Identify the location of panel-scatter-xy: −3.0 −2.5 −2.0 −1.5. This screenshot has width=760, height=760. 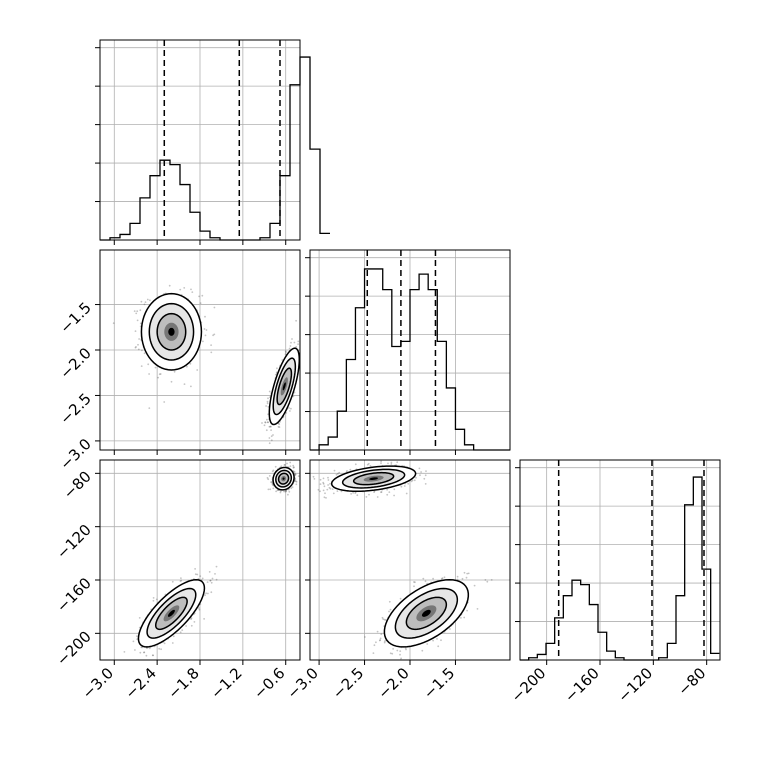
(178, 361).